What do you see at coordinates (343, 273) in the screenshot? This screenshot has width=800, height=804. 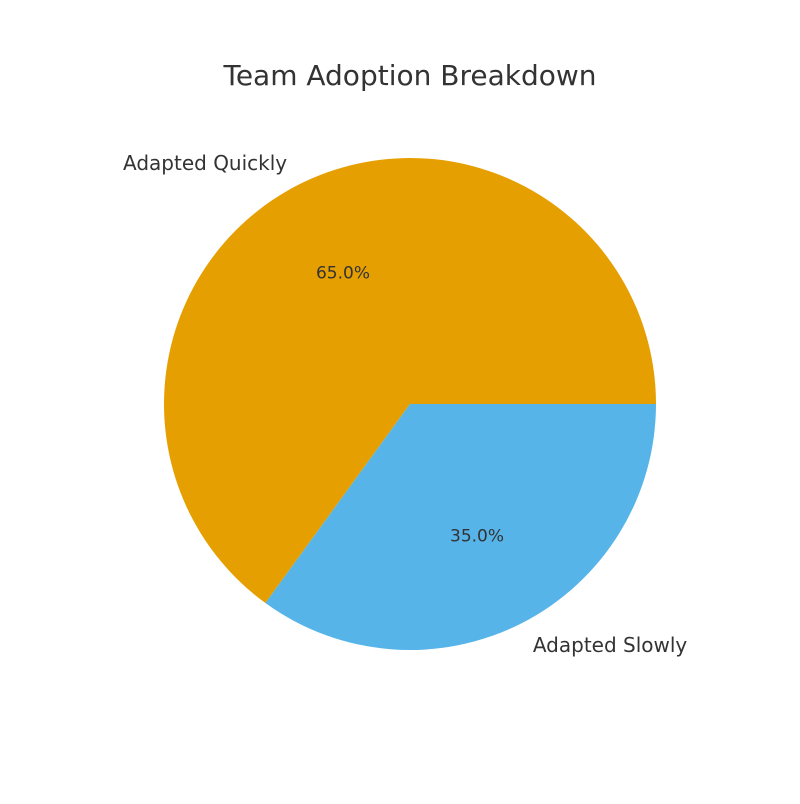 I see `slice-percent-label: 65.0%` at bounding box center [343, 273].